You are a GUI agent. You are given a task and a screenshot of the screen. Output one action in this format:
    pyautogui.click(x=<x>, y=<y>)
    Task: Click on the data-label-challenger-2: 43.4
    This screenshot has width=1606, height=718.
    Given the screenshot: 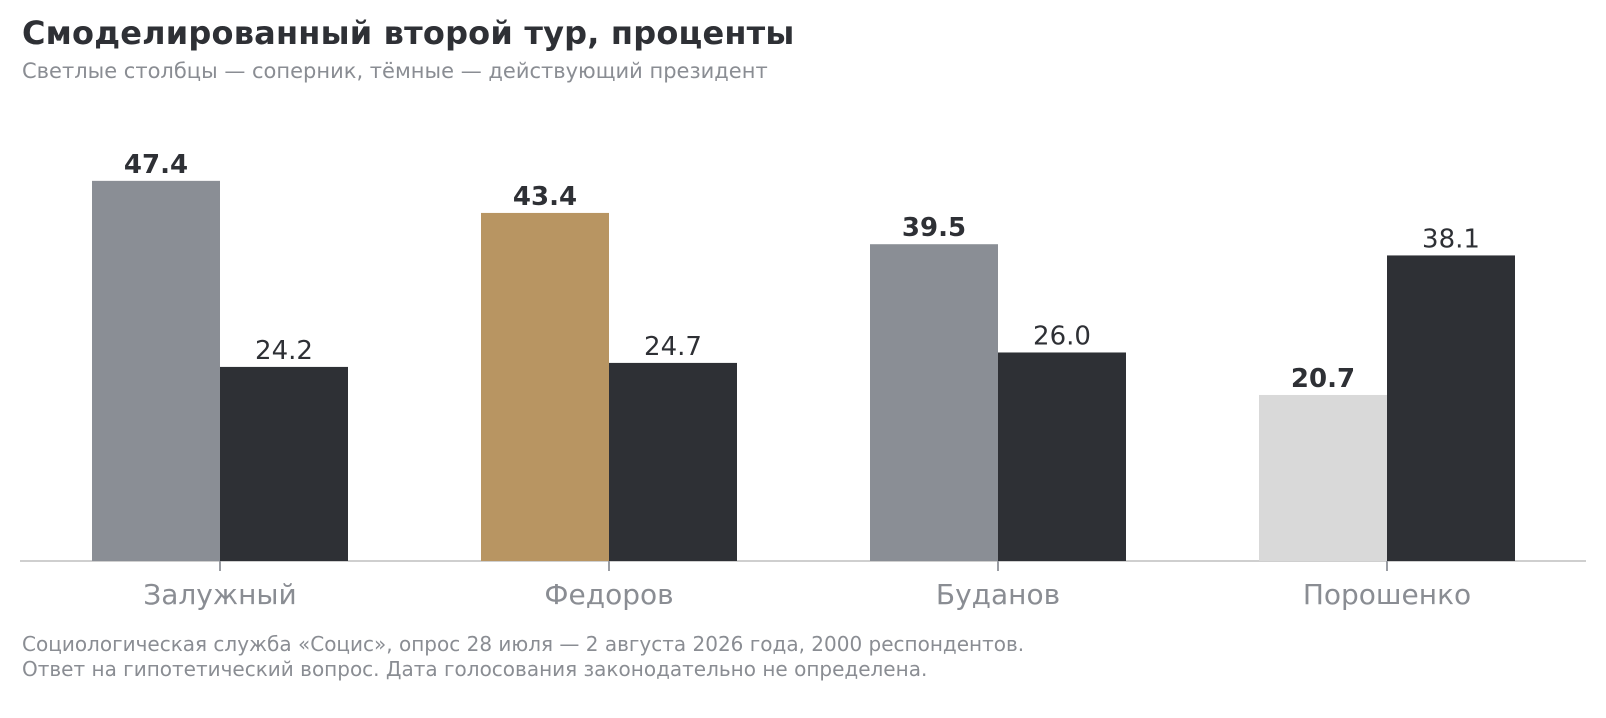 What is the action you would take?
    pyautogui.click(x=545, y=197)
    